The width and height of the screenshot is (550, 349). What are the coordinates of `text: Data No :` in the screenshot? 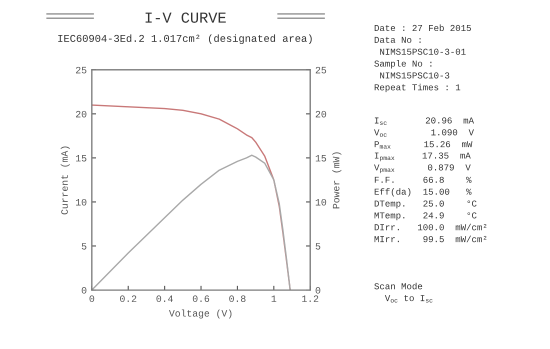 It's located at (397, 39).